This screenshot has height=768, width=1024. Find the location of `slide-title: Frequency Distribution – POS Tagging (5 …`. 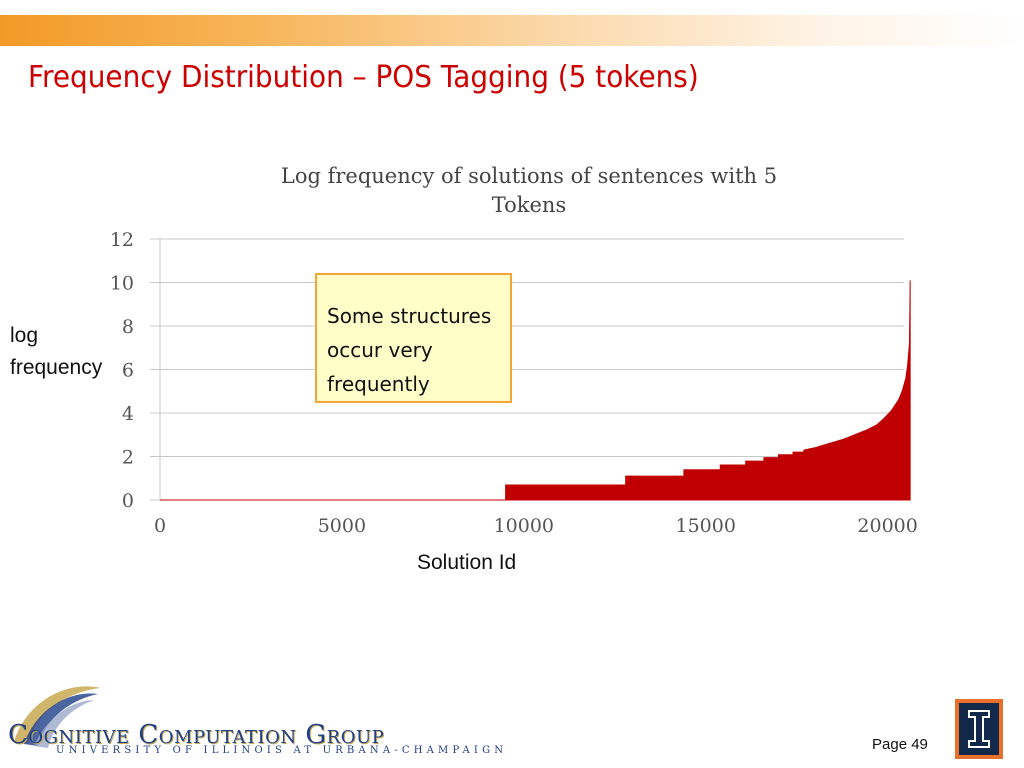

slide-title: Frequency Distribution – POS Tagging (5 … is located at coordinates (363, 77).